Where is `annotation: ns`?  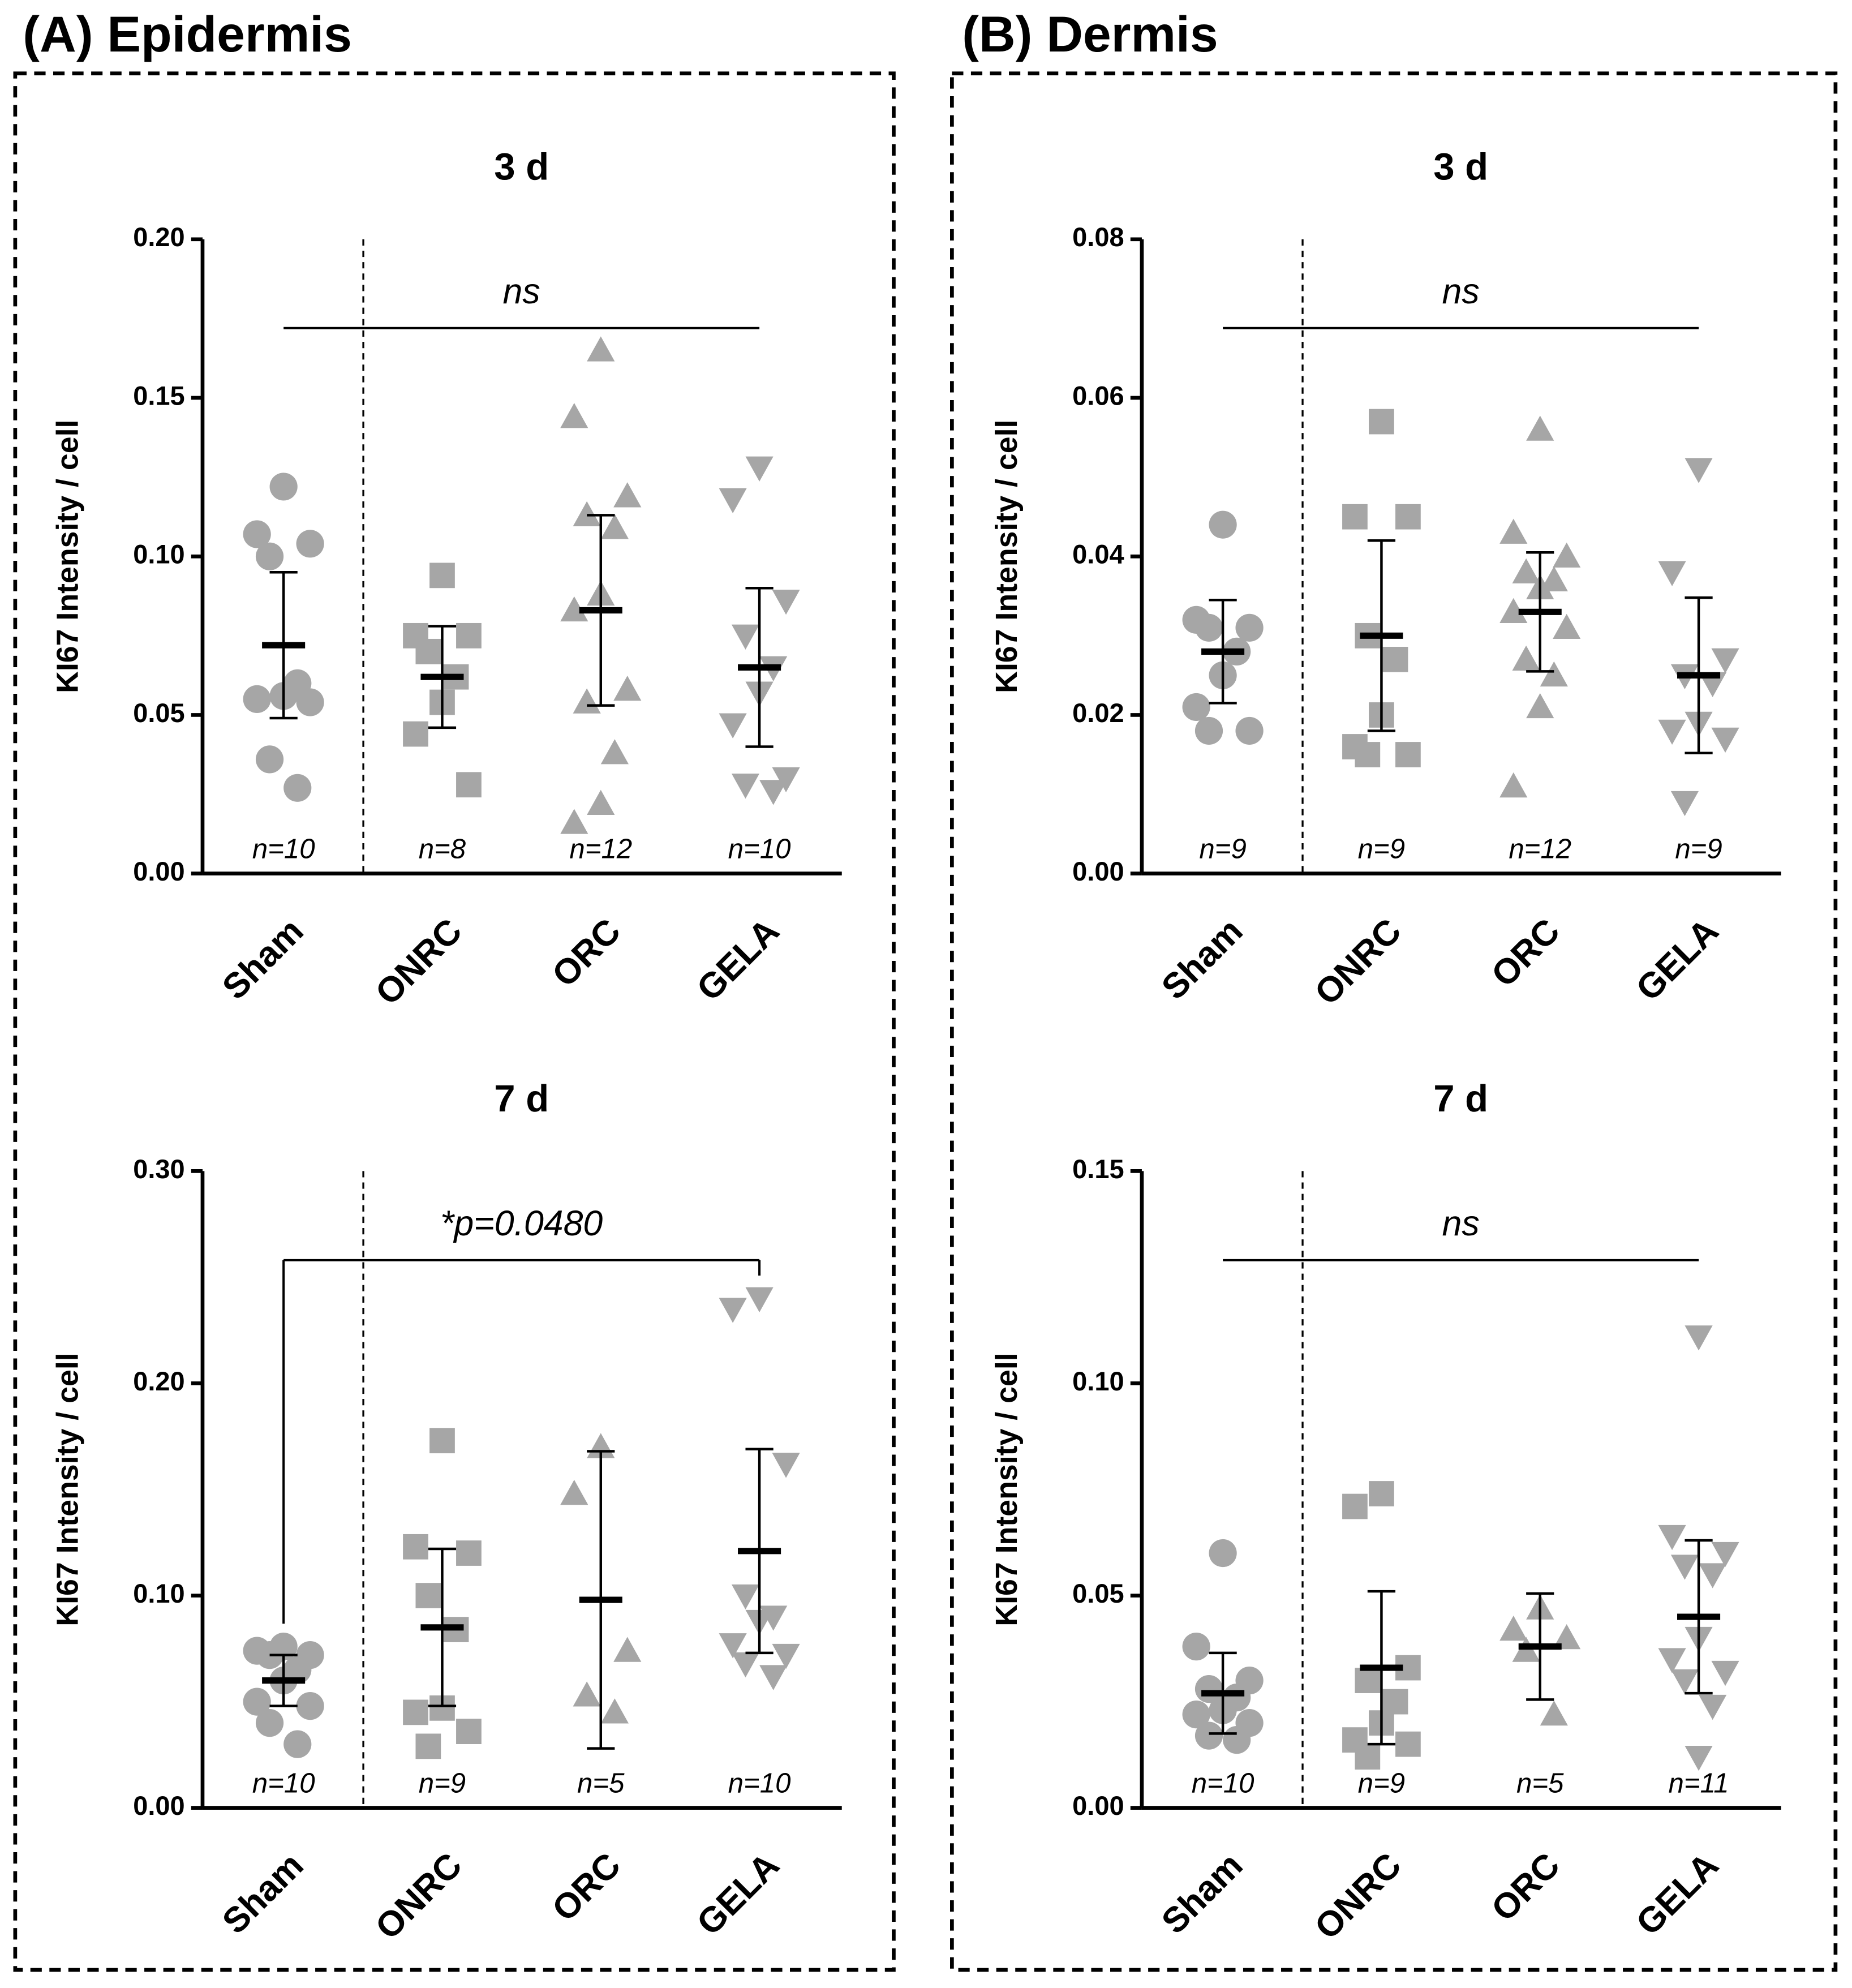 annotation: ns is located at coordinates (1461, 1223).